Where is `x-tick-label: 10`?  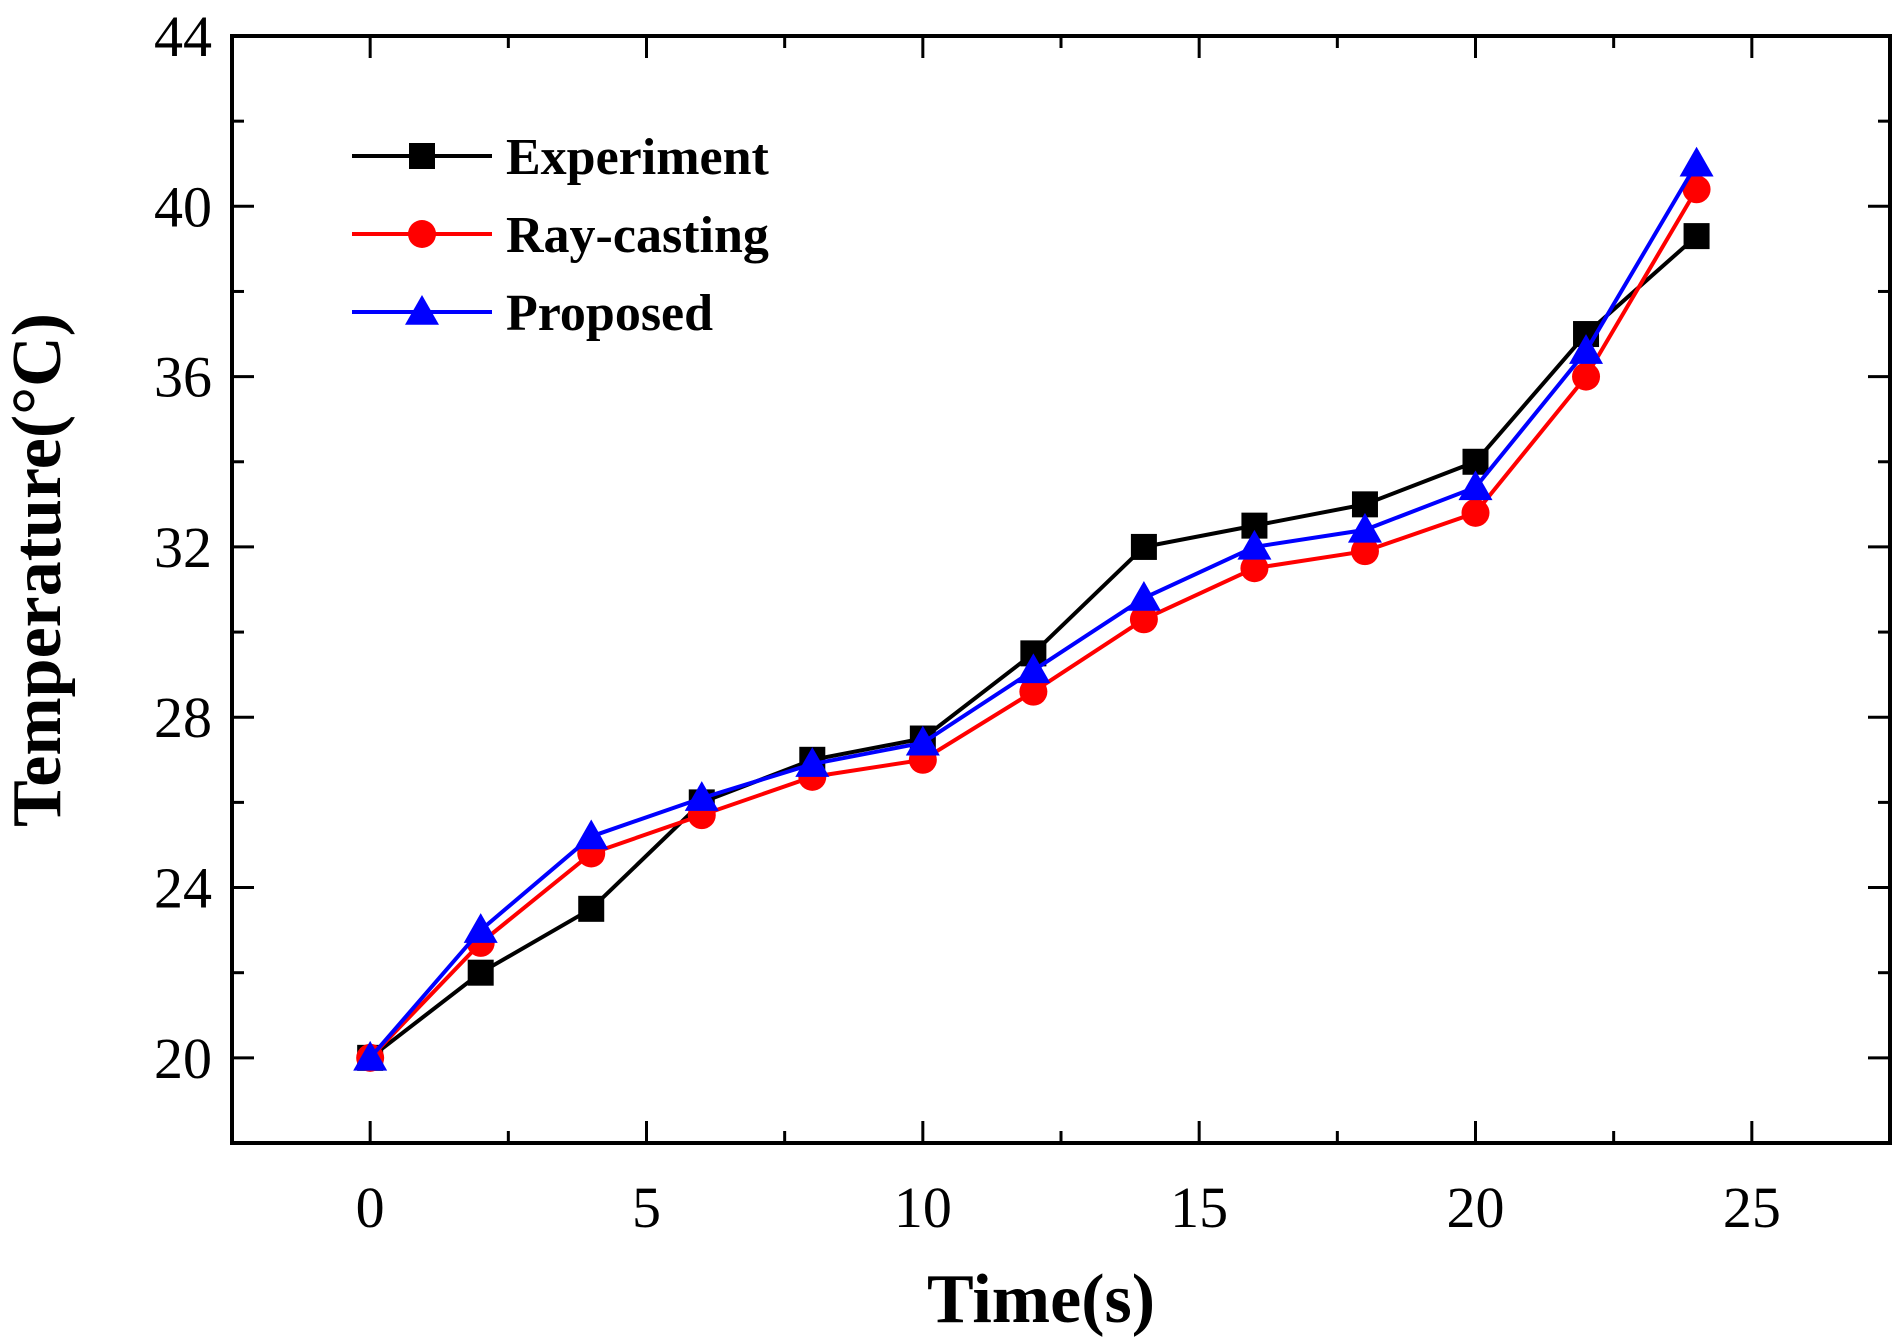
x-tick-label: 10 is located at coordinates (923, 1207).